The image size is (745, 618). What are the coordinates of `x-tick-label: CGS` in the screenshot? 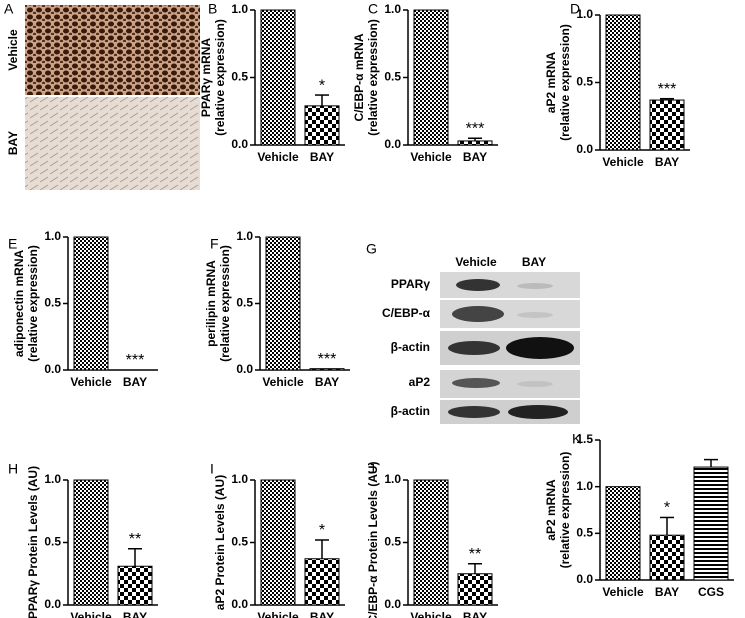 It's located at (711, 592).